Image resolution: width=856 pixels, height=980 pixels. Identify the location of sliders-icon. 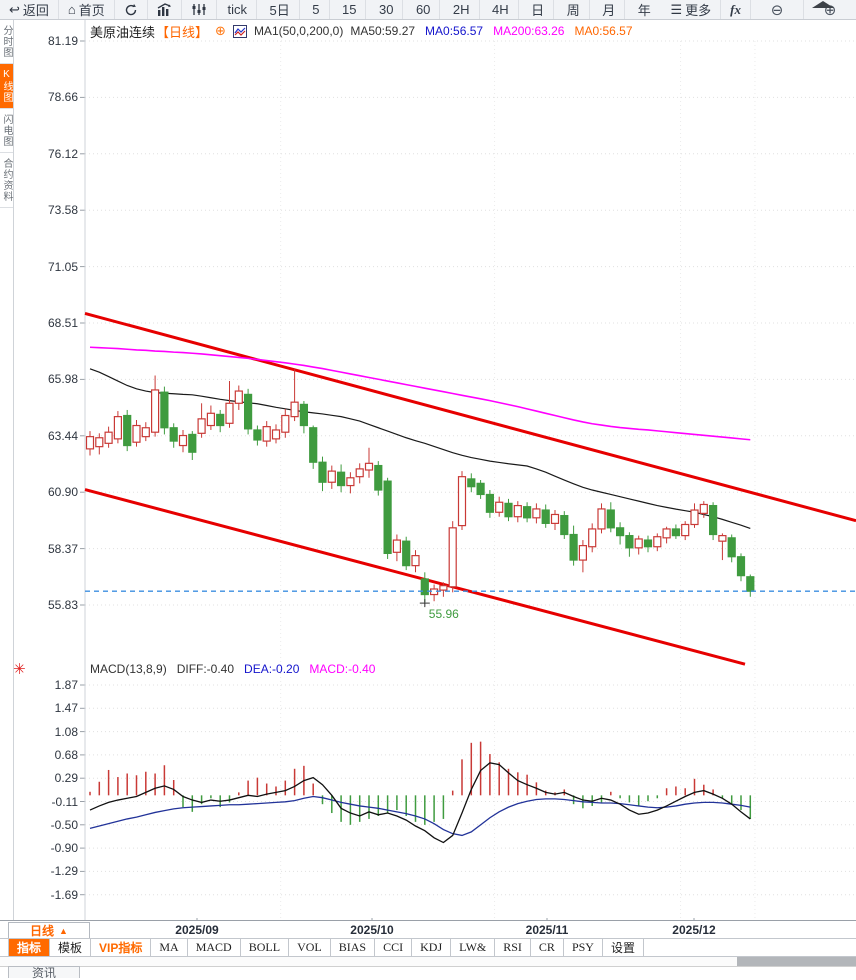
(199, 9).